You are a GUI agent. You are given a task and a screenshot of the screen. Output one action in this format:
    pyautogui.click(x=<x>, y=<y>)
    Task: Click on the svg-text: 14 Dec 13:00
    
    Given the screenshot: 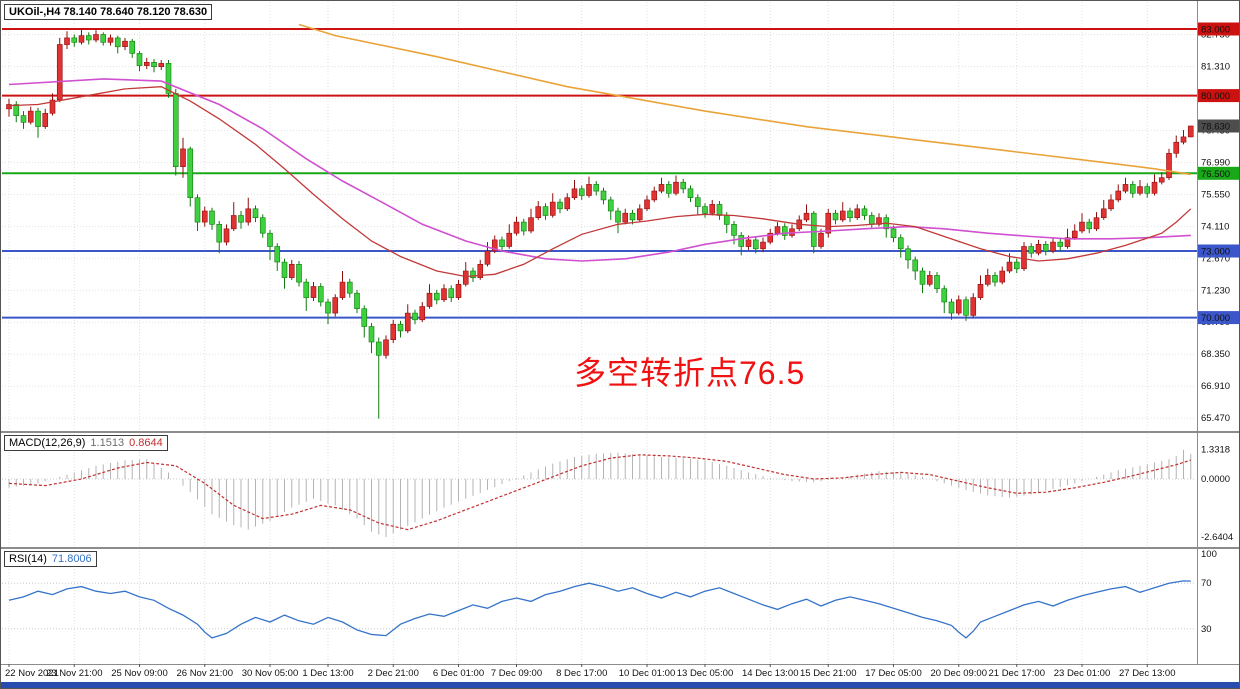 What is the action you would take?
    pyautogui.click(x=770, y=673)
    